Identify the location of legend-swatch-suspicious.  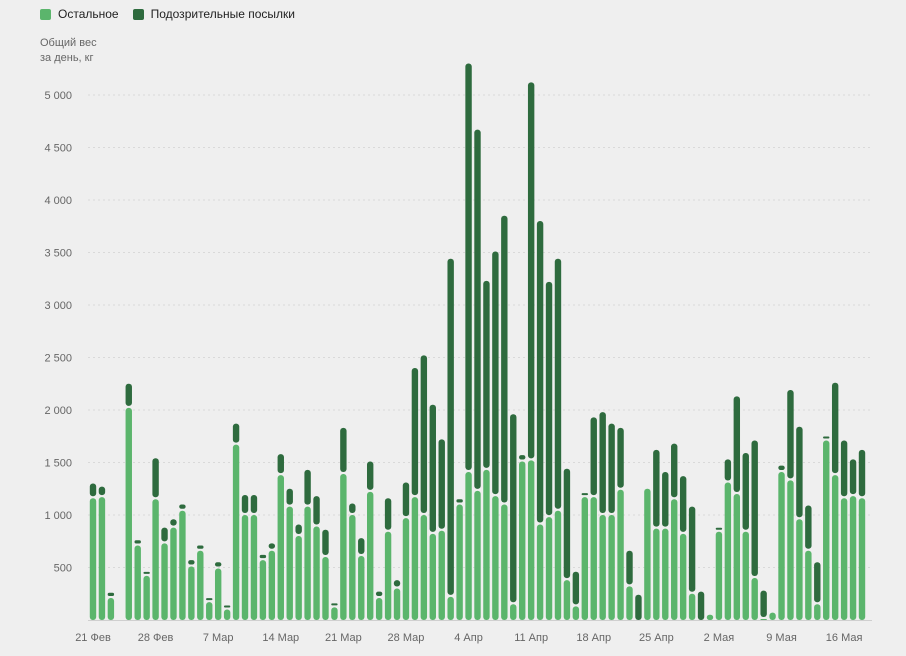
(138, 14).